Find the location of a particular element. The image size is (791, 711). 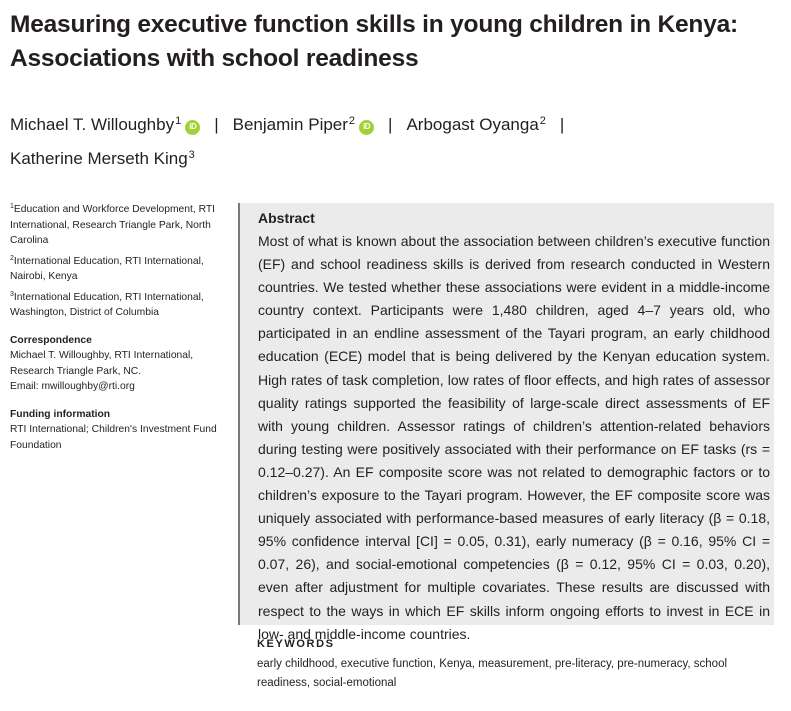

funding-heading: Funding information is located at coordinates (60, 414).